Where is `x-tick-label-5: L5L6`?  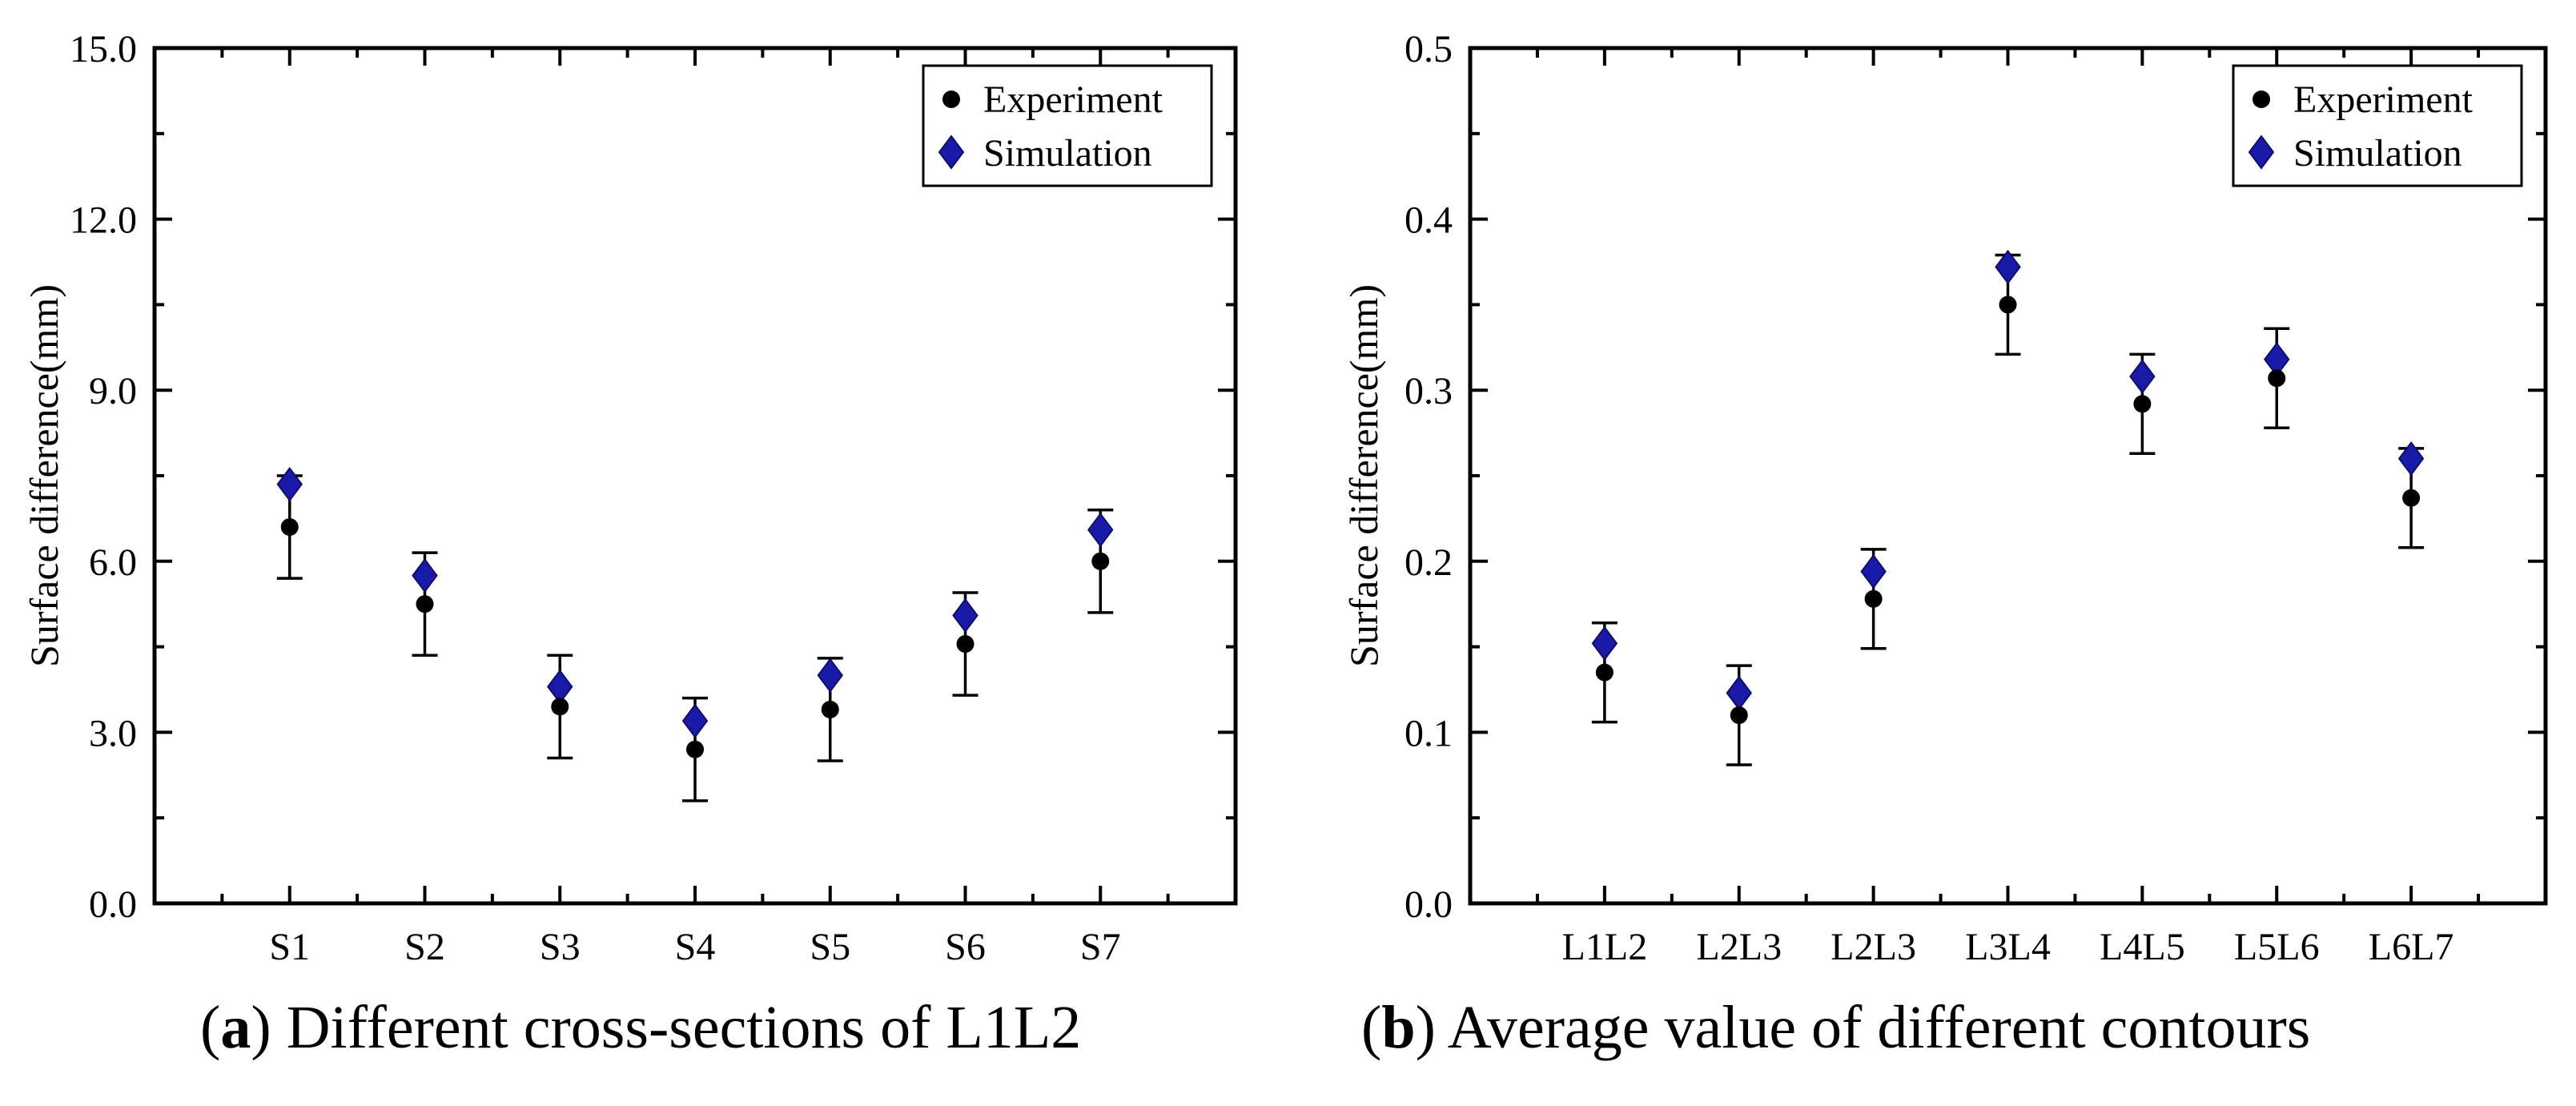
x-tick-label-5: L5L6 is located at coordinates (2277, 947).